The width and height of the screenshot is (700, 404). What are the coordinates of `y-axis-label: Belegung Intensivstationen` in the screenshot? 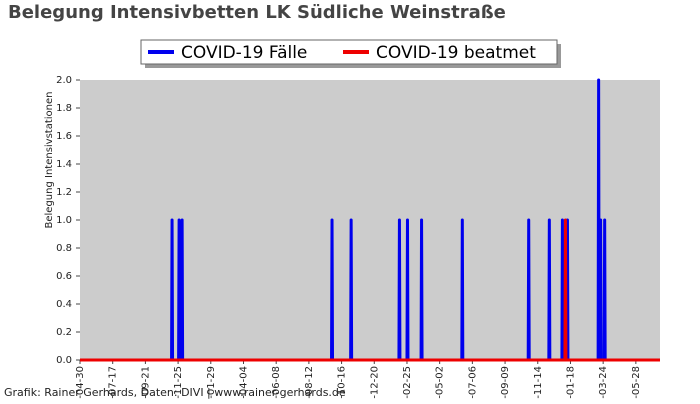 It's located at (49, 159).